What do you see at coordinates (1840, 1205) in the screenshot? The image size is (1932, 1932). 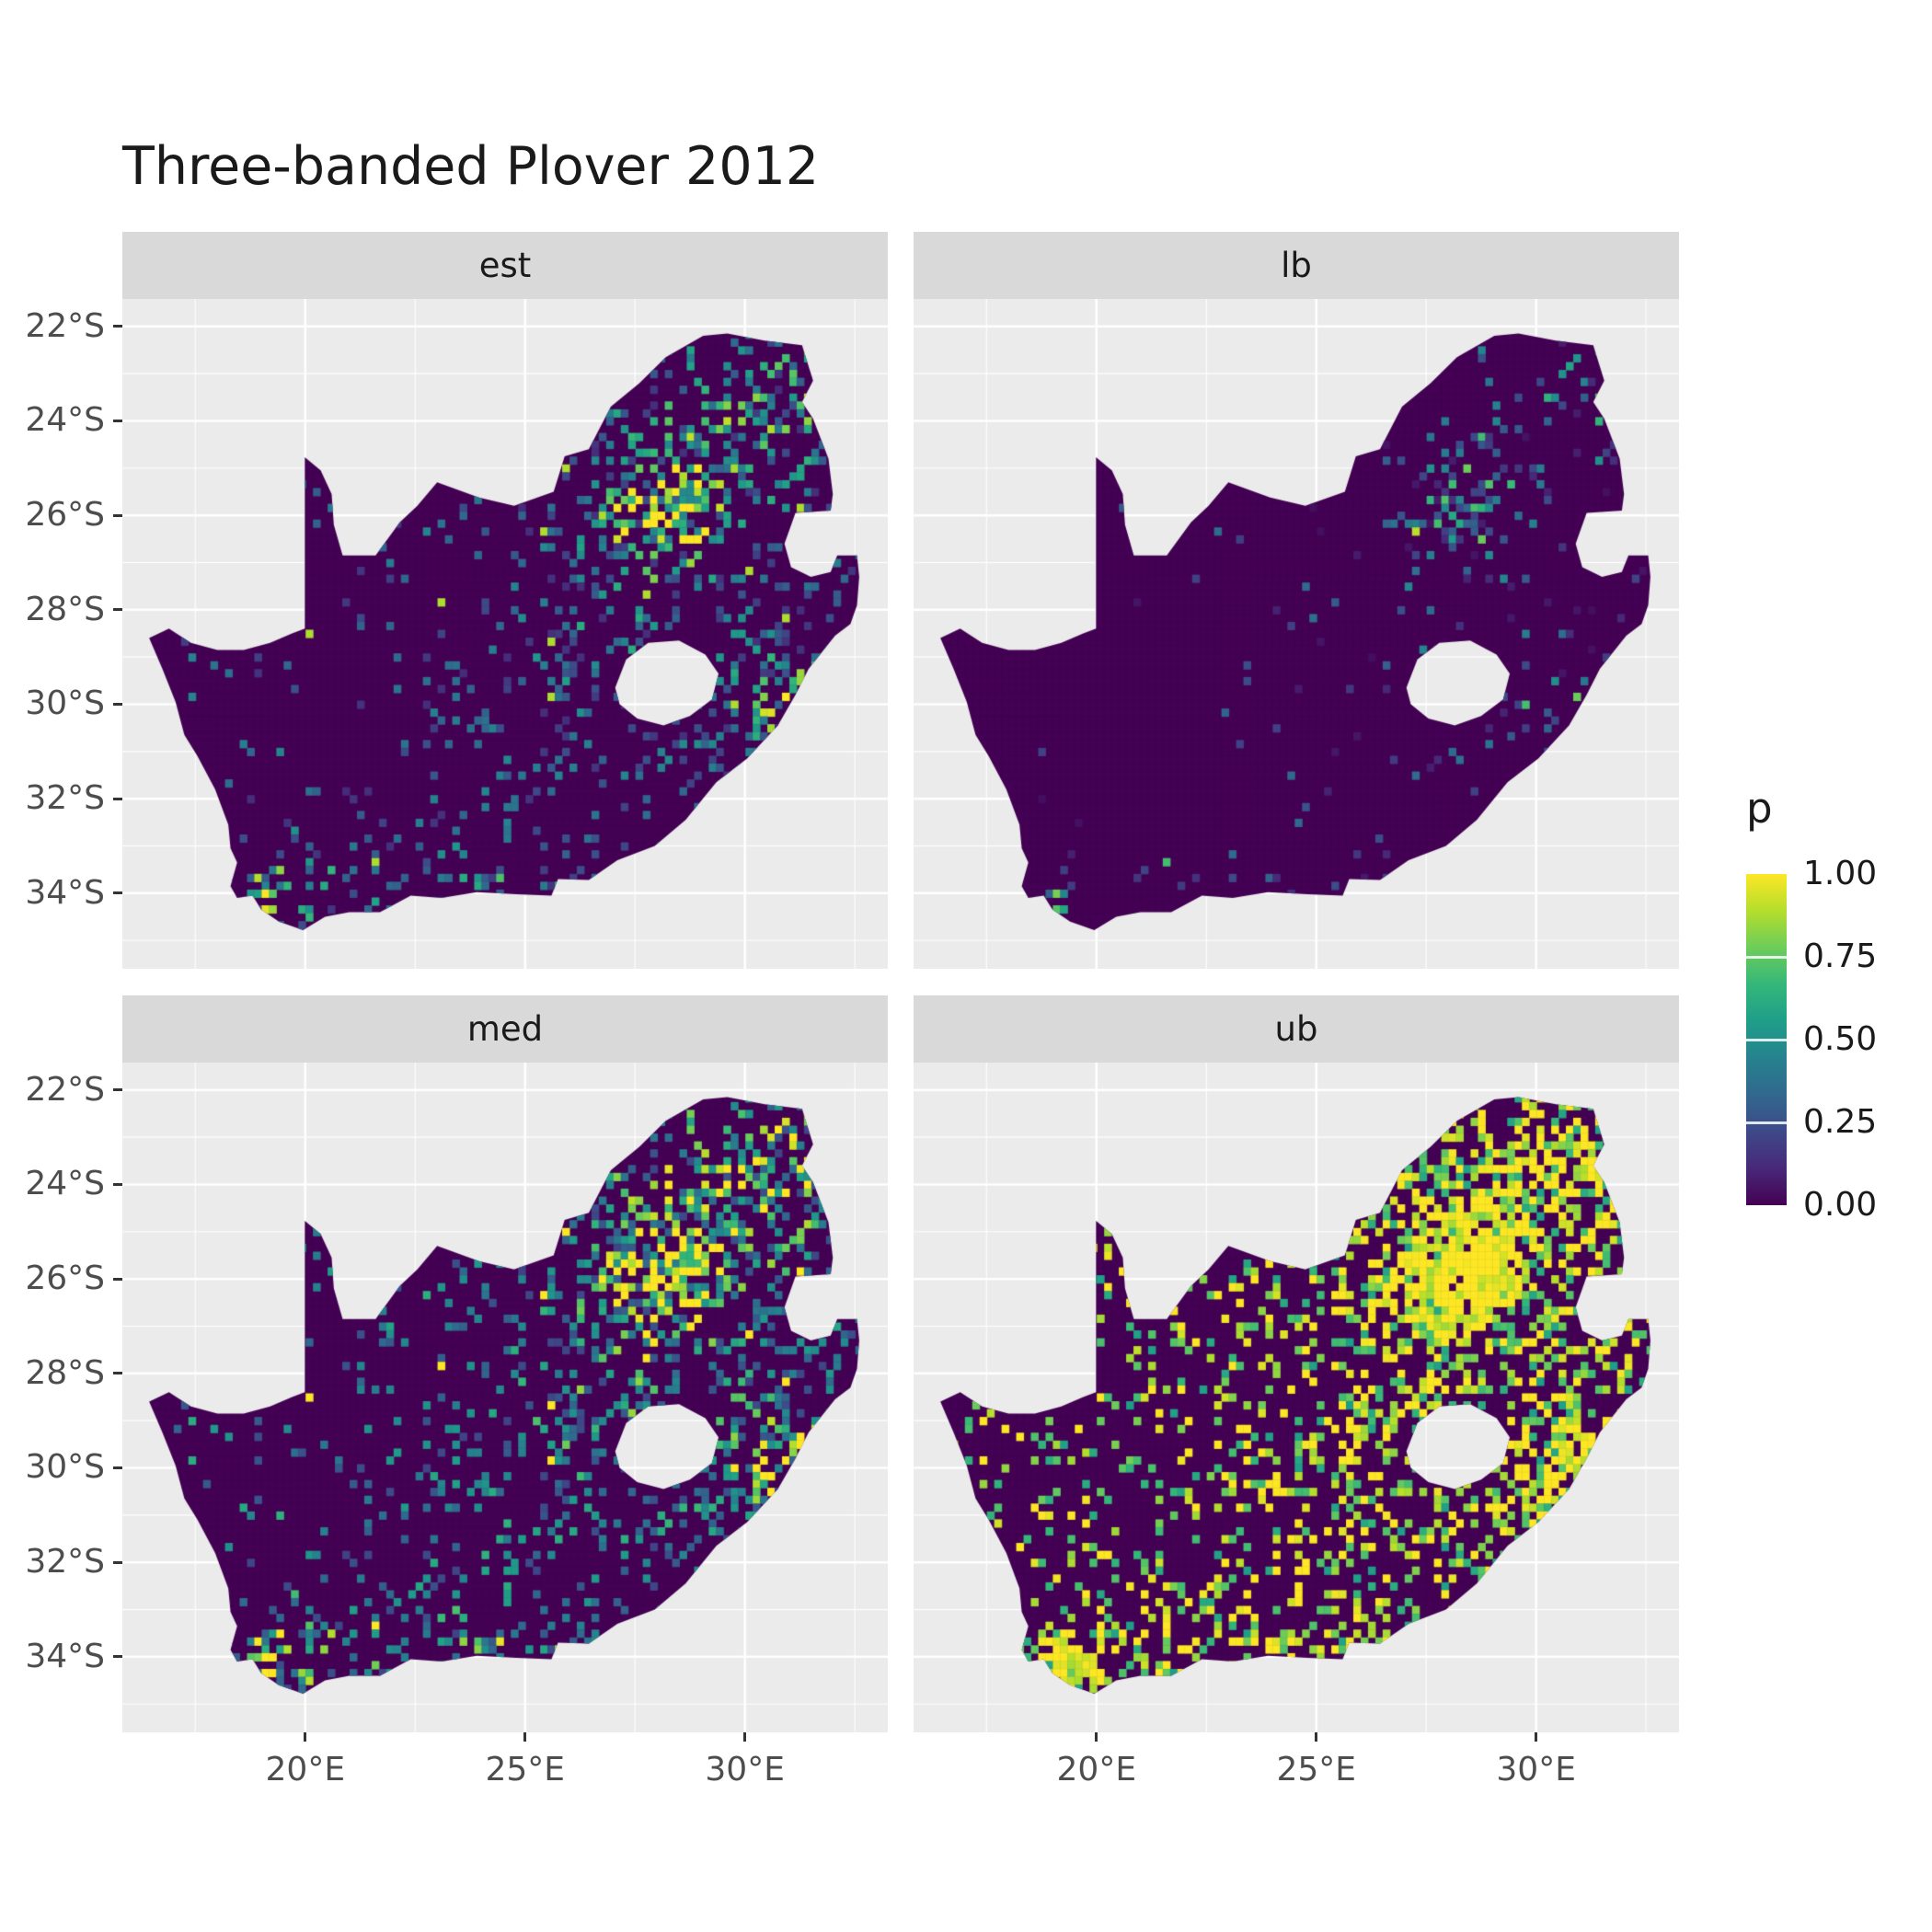 I see `legend-tick-label: 0.00` at bounding box center [1840, 1205].